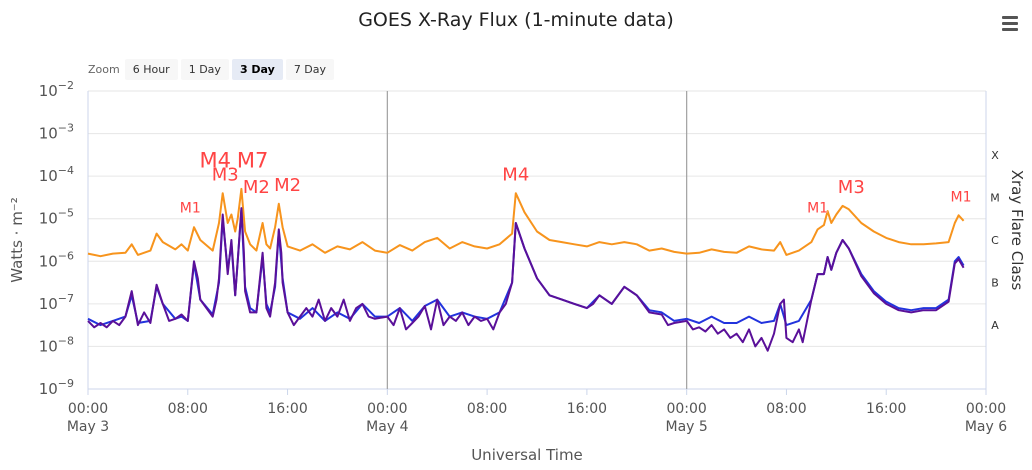  I want to click on y-tick-label: 10⁻⁵, so click(56, 217).